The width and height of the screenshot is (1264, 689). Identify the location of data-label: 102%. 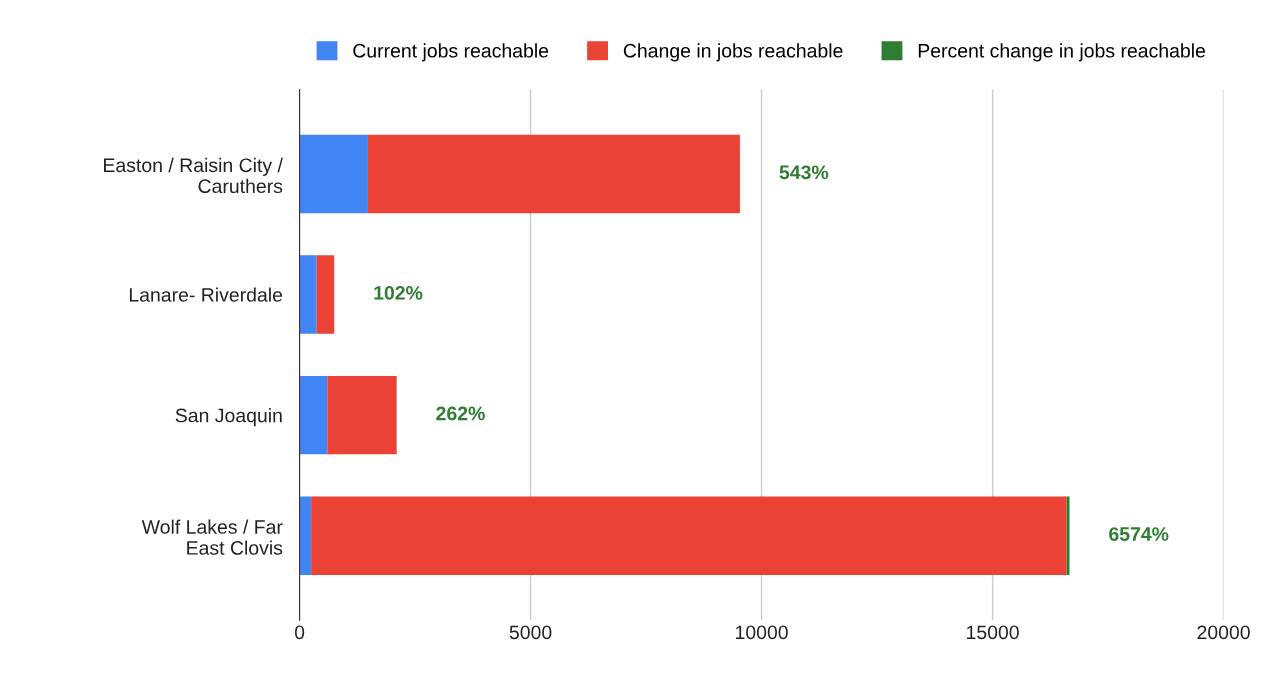
(398, 293).